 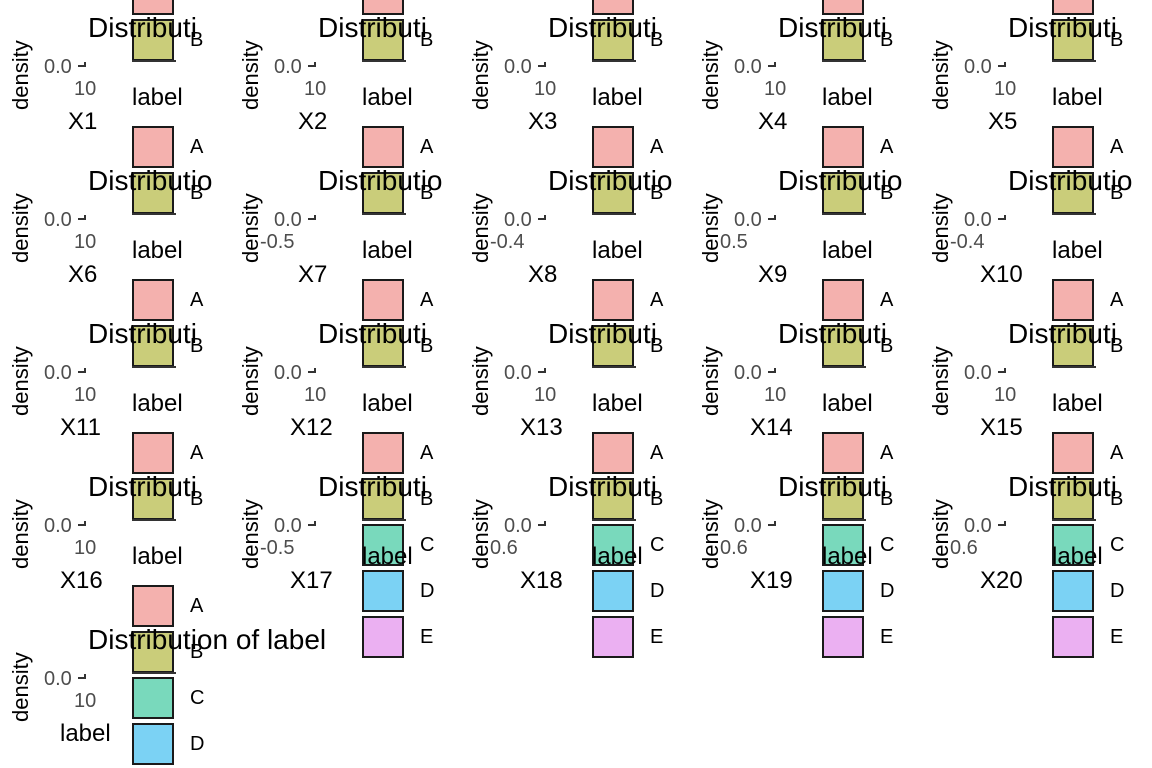 I want to click on legend-key-d, so click(x=843, y=591).